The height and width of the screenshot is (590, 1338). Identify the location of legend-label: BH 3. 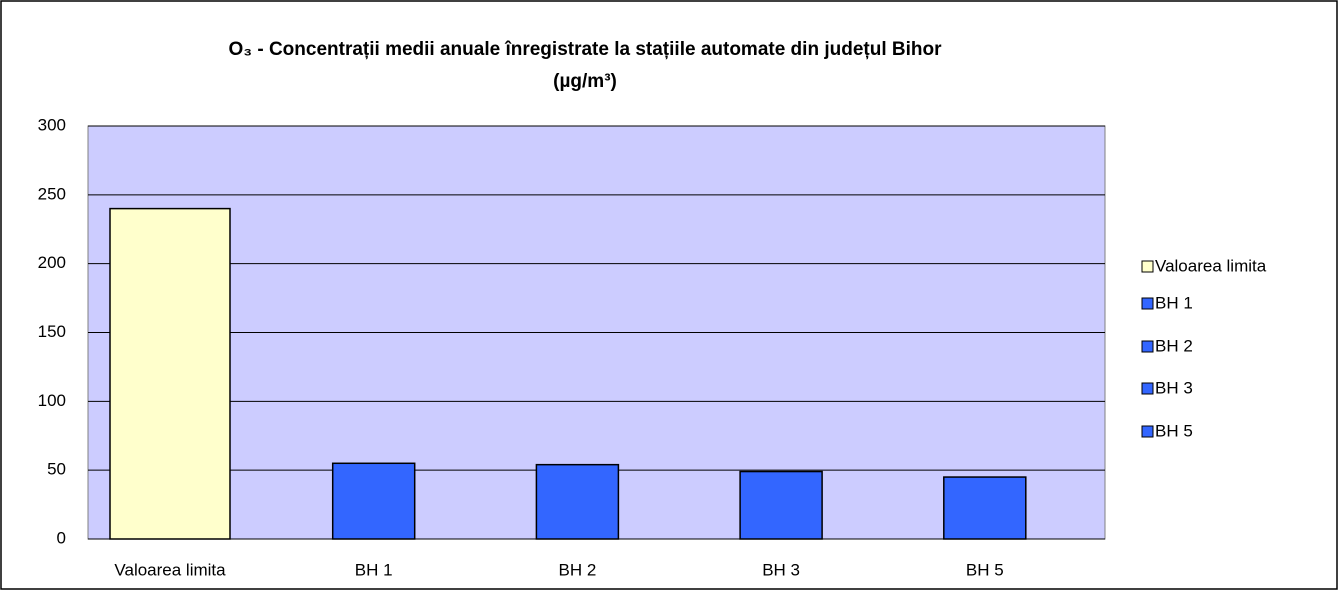
(1174, 387).